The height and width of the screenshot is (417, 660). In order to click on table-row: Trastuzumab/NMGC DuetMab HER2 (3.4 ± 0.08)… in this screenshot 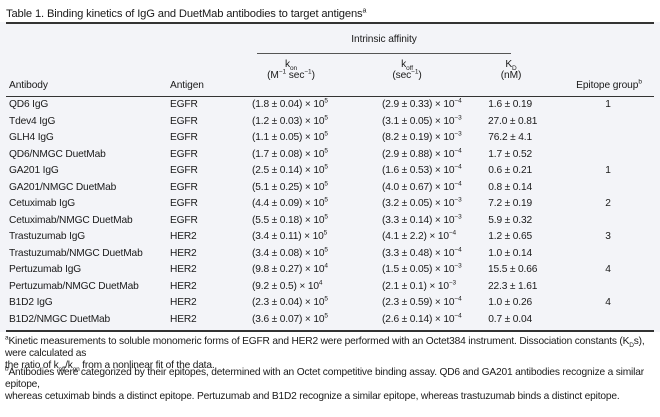, I will do `click(330, 253)`.